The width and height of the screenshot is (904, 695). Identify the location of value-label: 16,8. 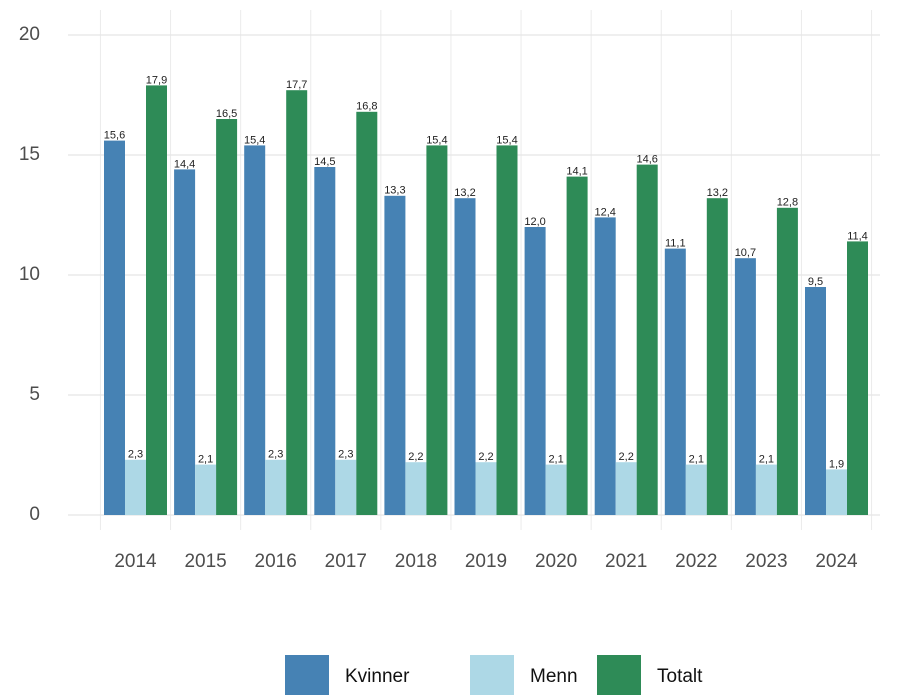
(366, 107).